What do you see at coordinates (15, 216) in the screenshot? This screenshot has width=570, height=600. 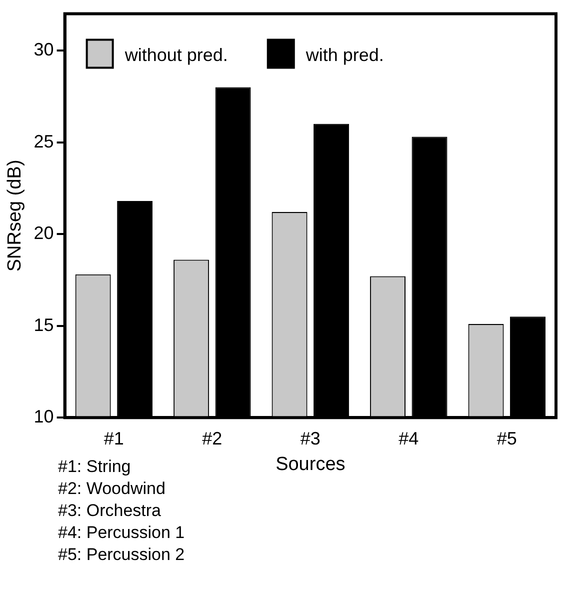 I see `y-axis-title: SNRseg (dB)` at bounding box center [15, 216].